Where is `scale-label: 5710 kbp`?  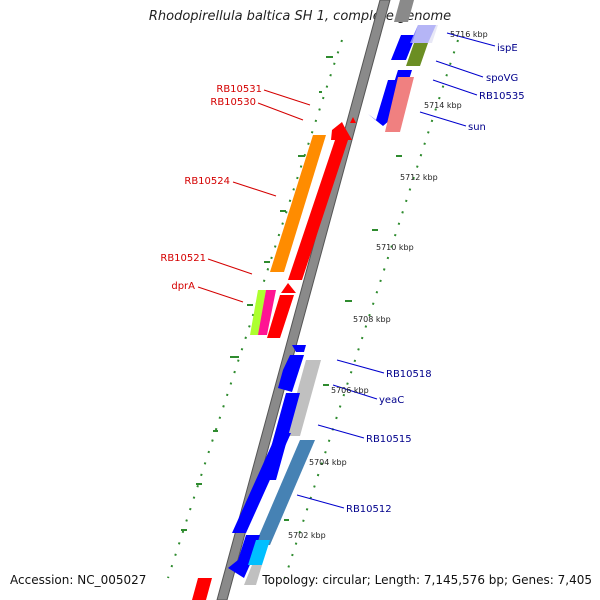
scale-label: 5710 kbp is located at coordinates (395, 247).